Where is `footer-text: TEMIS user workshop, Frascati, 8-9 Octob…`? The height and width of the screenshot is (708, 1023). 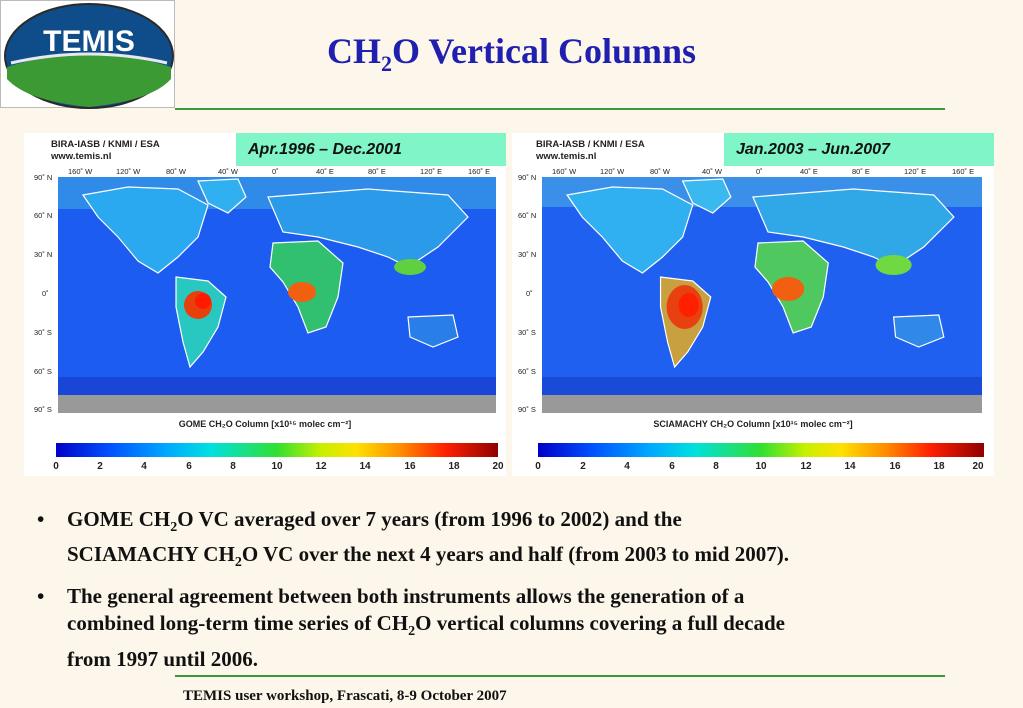 footer-text: TEMIS user workshop, Frascati, 8-9 Octob… is located at coordinates (345, 696).